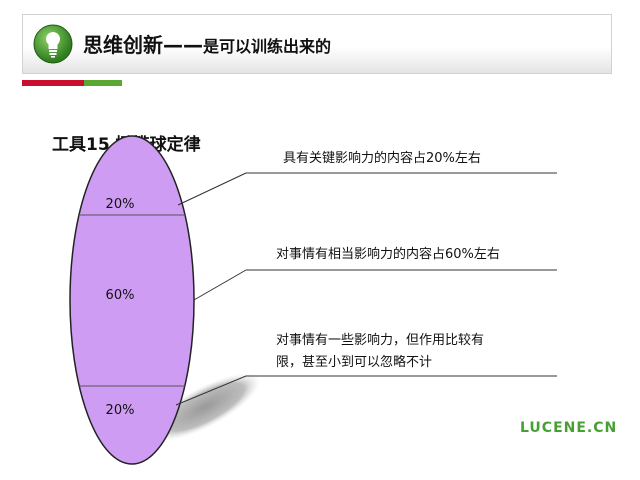 This screenshot has height=480, width=640. Describe the element at coordinates (120, 204) in the screenshot. I see `segment-label-top: 20%` at that location.